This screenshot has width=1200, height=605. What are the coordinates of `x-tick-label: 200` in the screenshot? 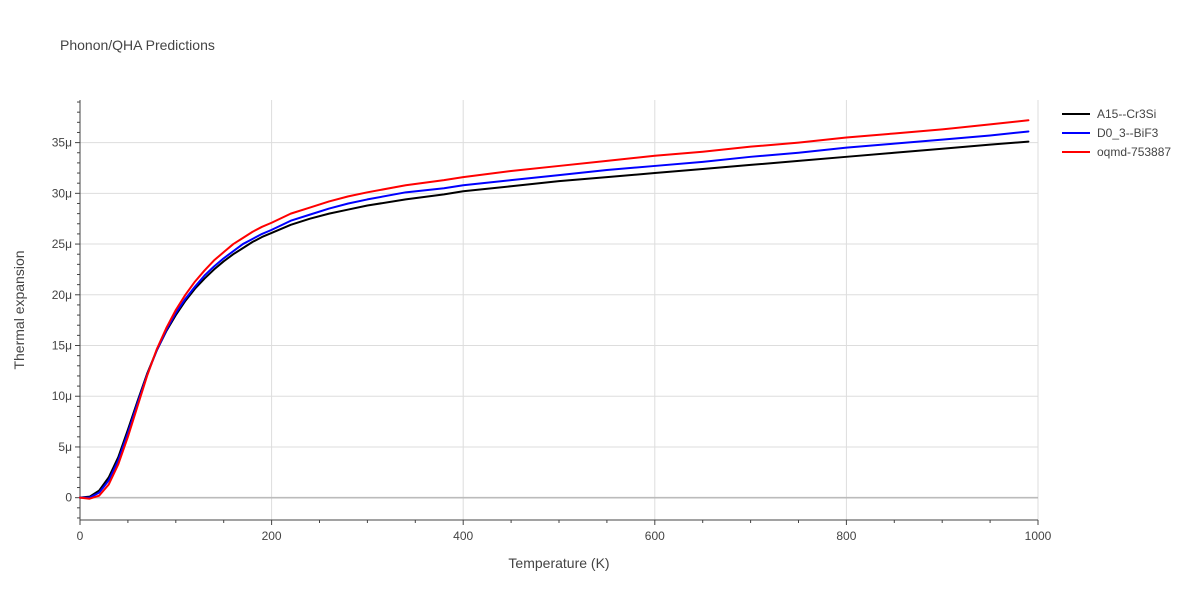 It's located at (272, 536).